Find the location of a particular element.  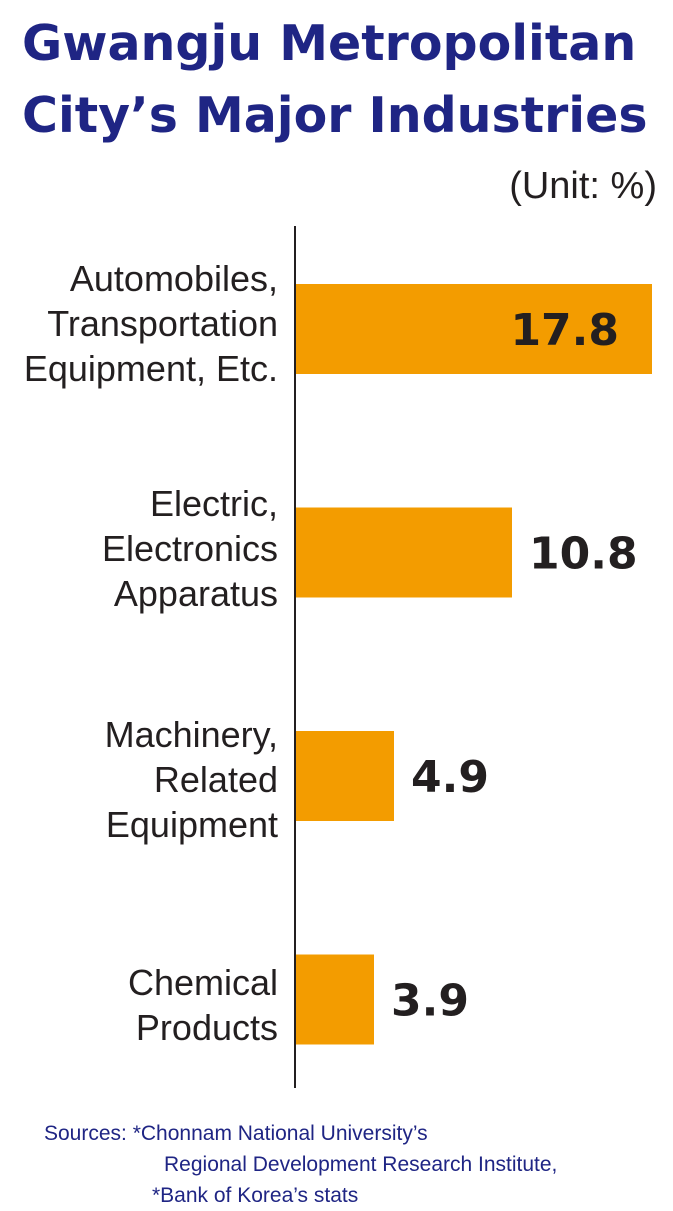

category-label-1-line-2: Apparatus is located at coordinates (195, 593).